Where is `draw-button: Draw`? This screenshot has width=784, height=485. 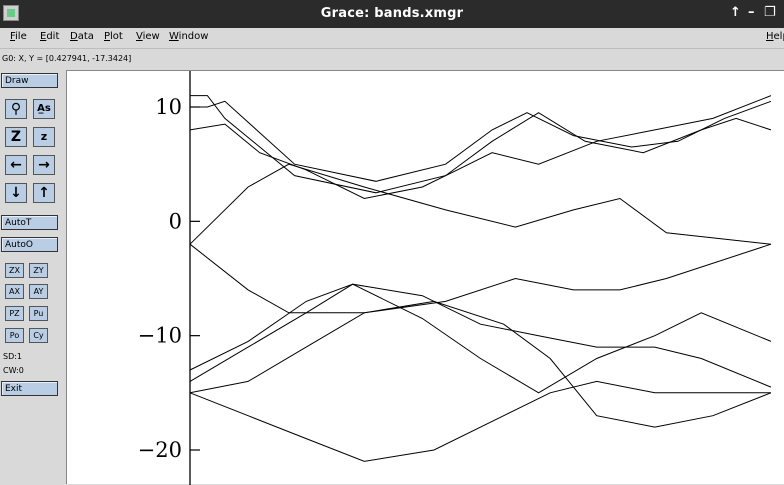
draw-button: Draw is located at coordinates (29, 80).